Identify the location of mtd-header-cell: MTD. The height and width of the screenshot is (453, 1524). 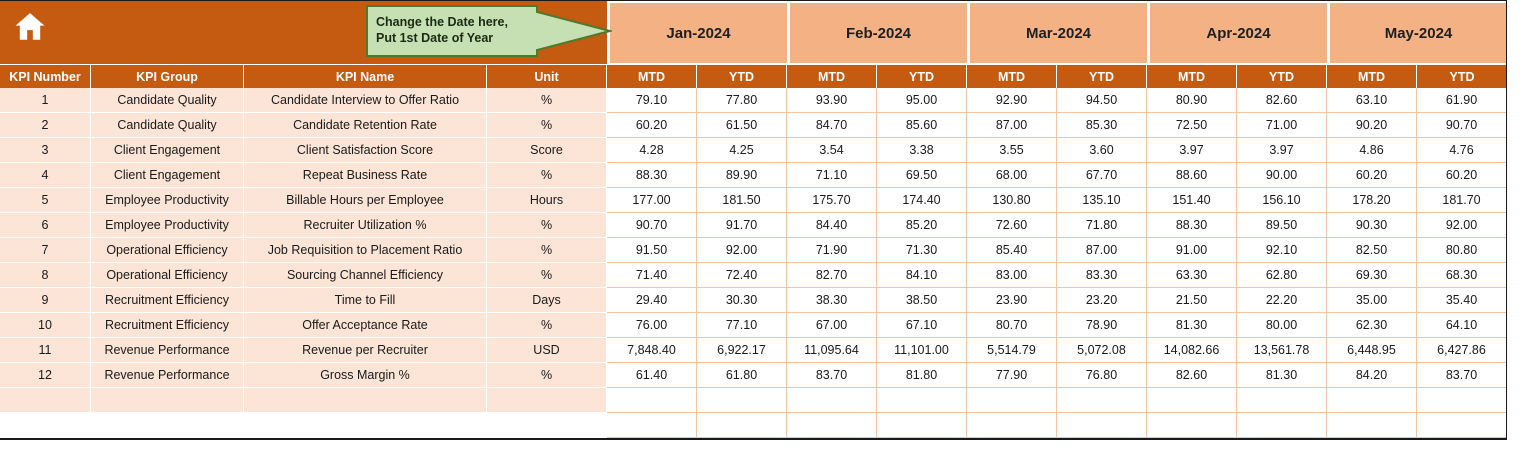
(1372, 76).